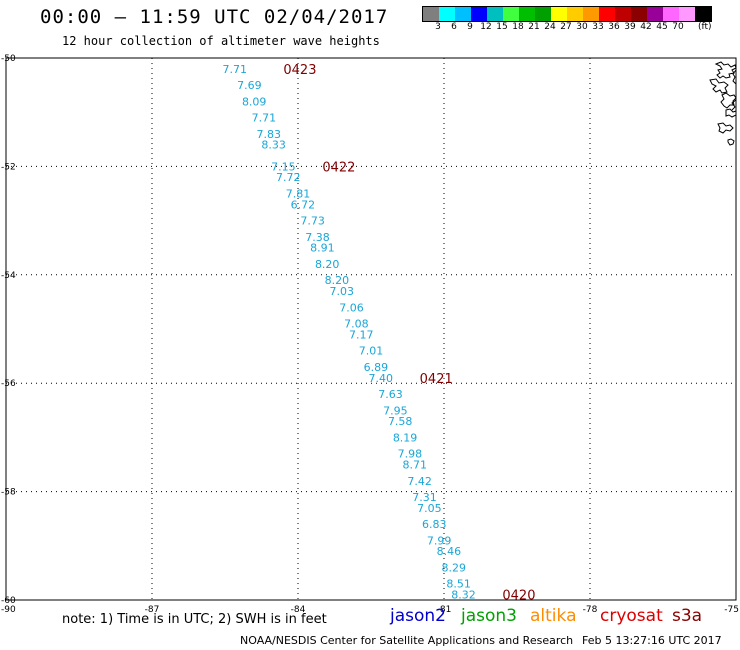  Describe the element at coordinates (630, 27) in the screenshot. I see `colorbar-tick-label: 39` at that location.